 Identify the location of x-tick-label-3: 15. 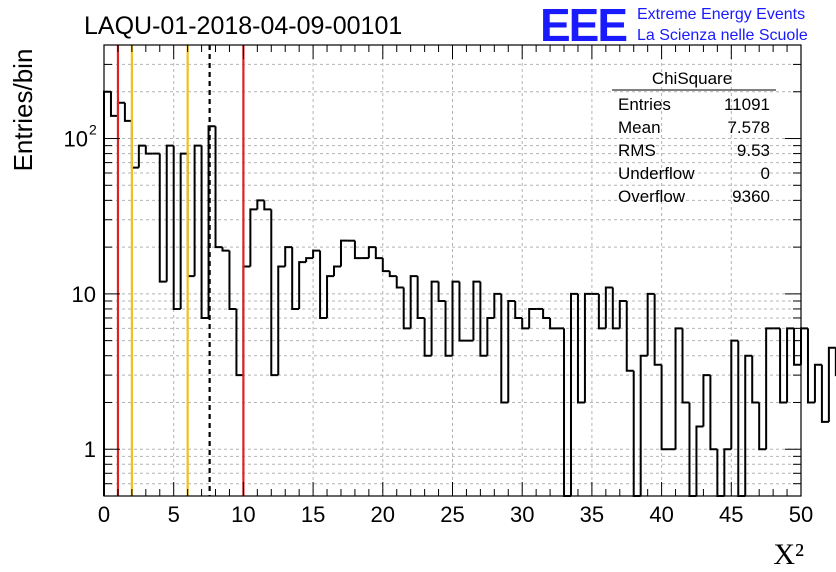
(313, 514).